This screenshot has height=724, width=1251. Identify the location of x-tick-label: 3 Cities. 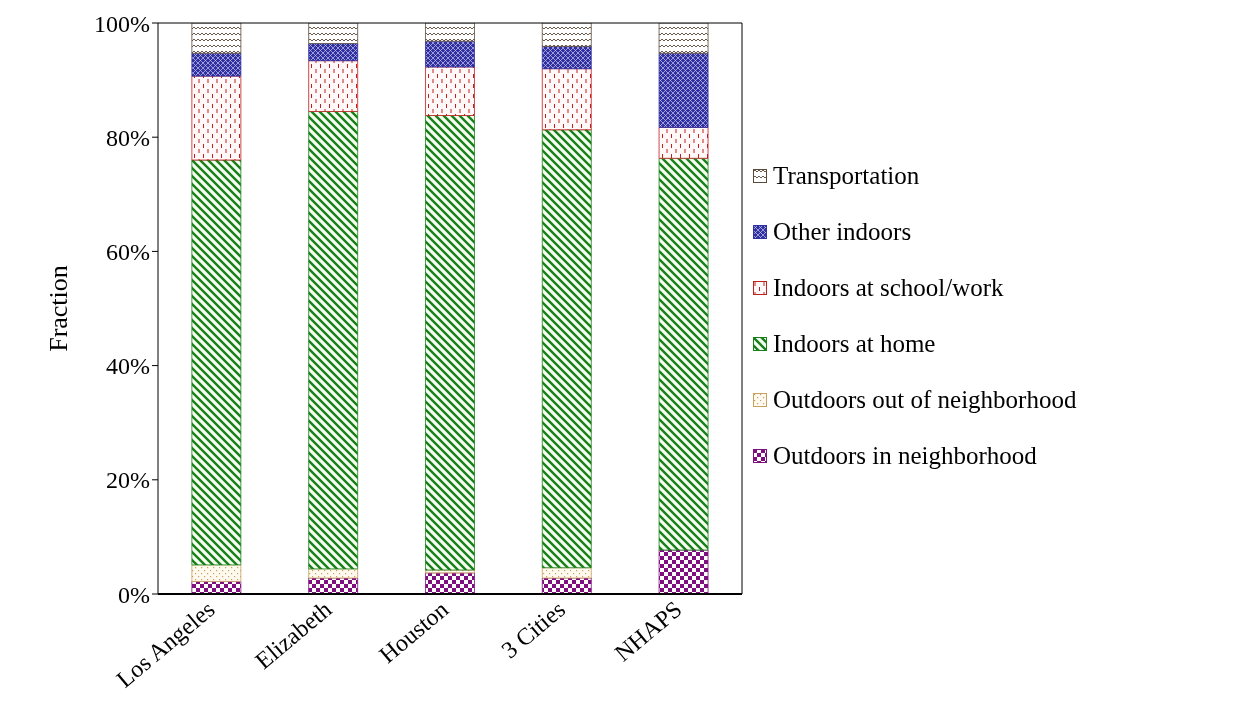
(533, 629).